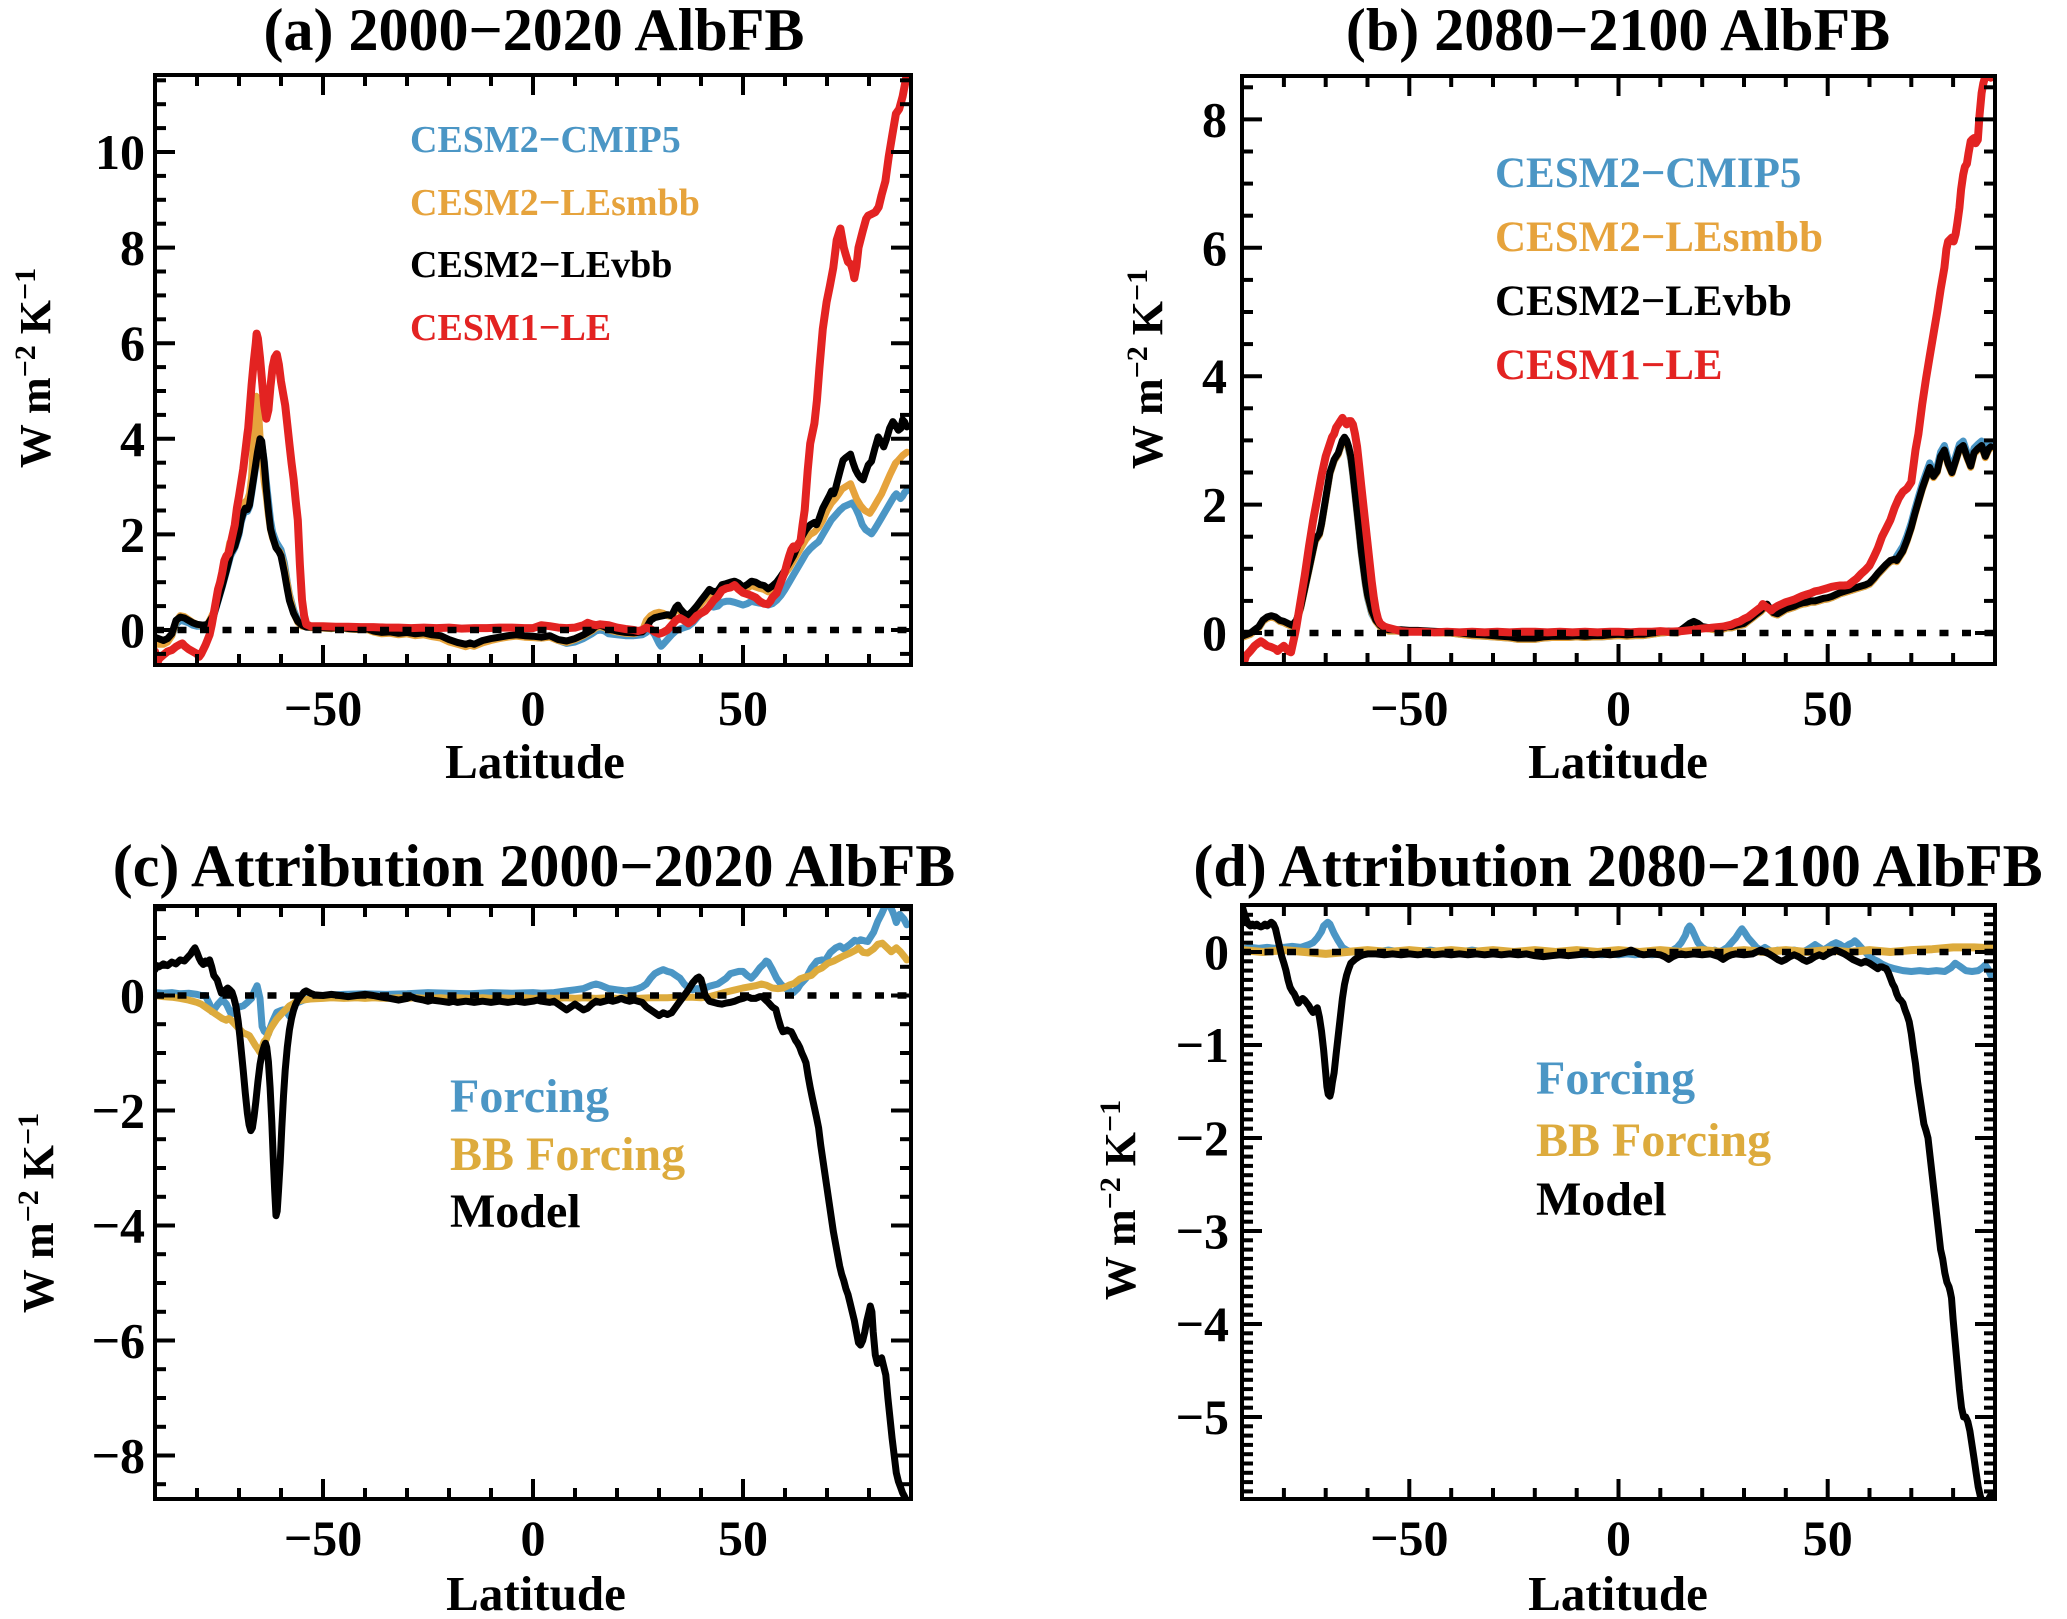 The width and height of the screenshot is (2067, 1619). What do you see at coordinates (1203, 1231) in the screenshot?
I see `svg-text: −3` at bounding box center [1203, 1231].